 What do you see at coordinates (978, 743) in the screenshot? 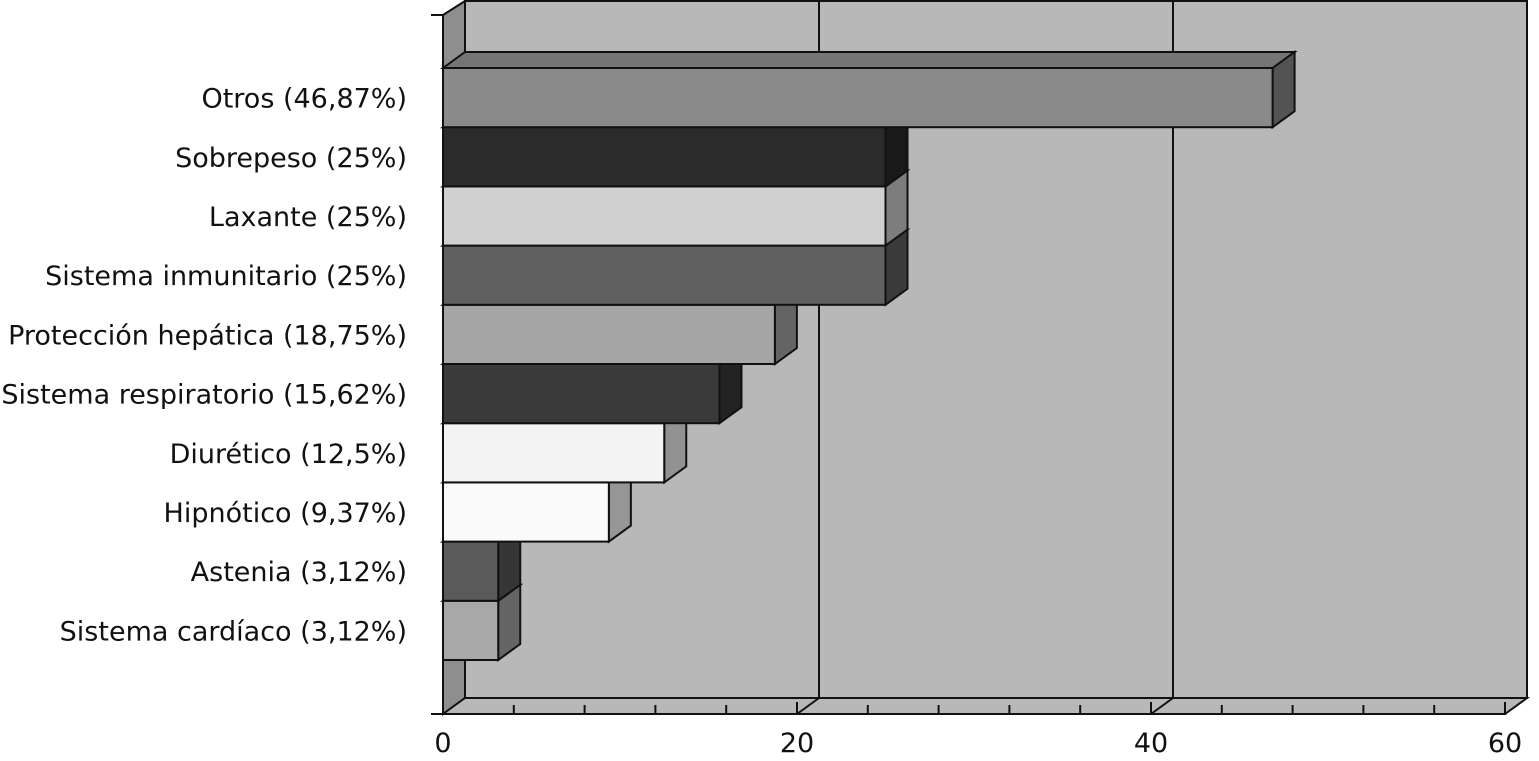
I see `tick-labels: 0 20 40 60` at bounding box center [978, 743].